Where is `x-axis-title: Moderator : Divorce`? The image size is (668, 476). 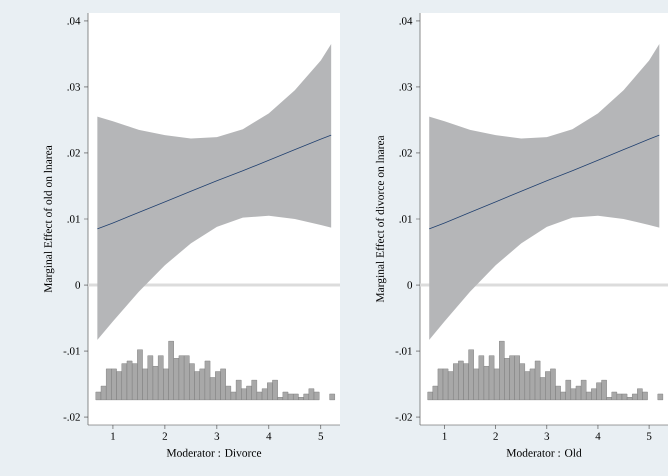
x-axis-title: Moderator : Divorce is located at coordinates (214, 452).